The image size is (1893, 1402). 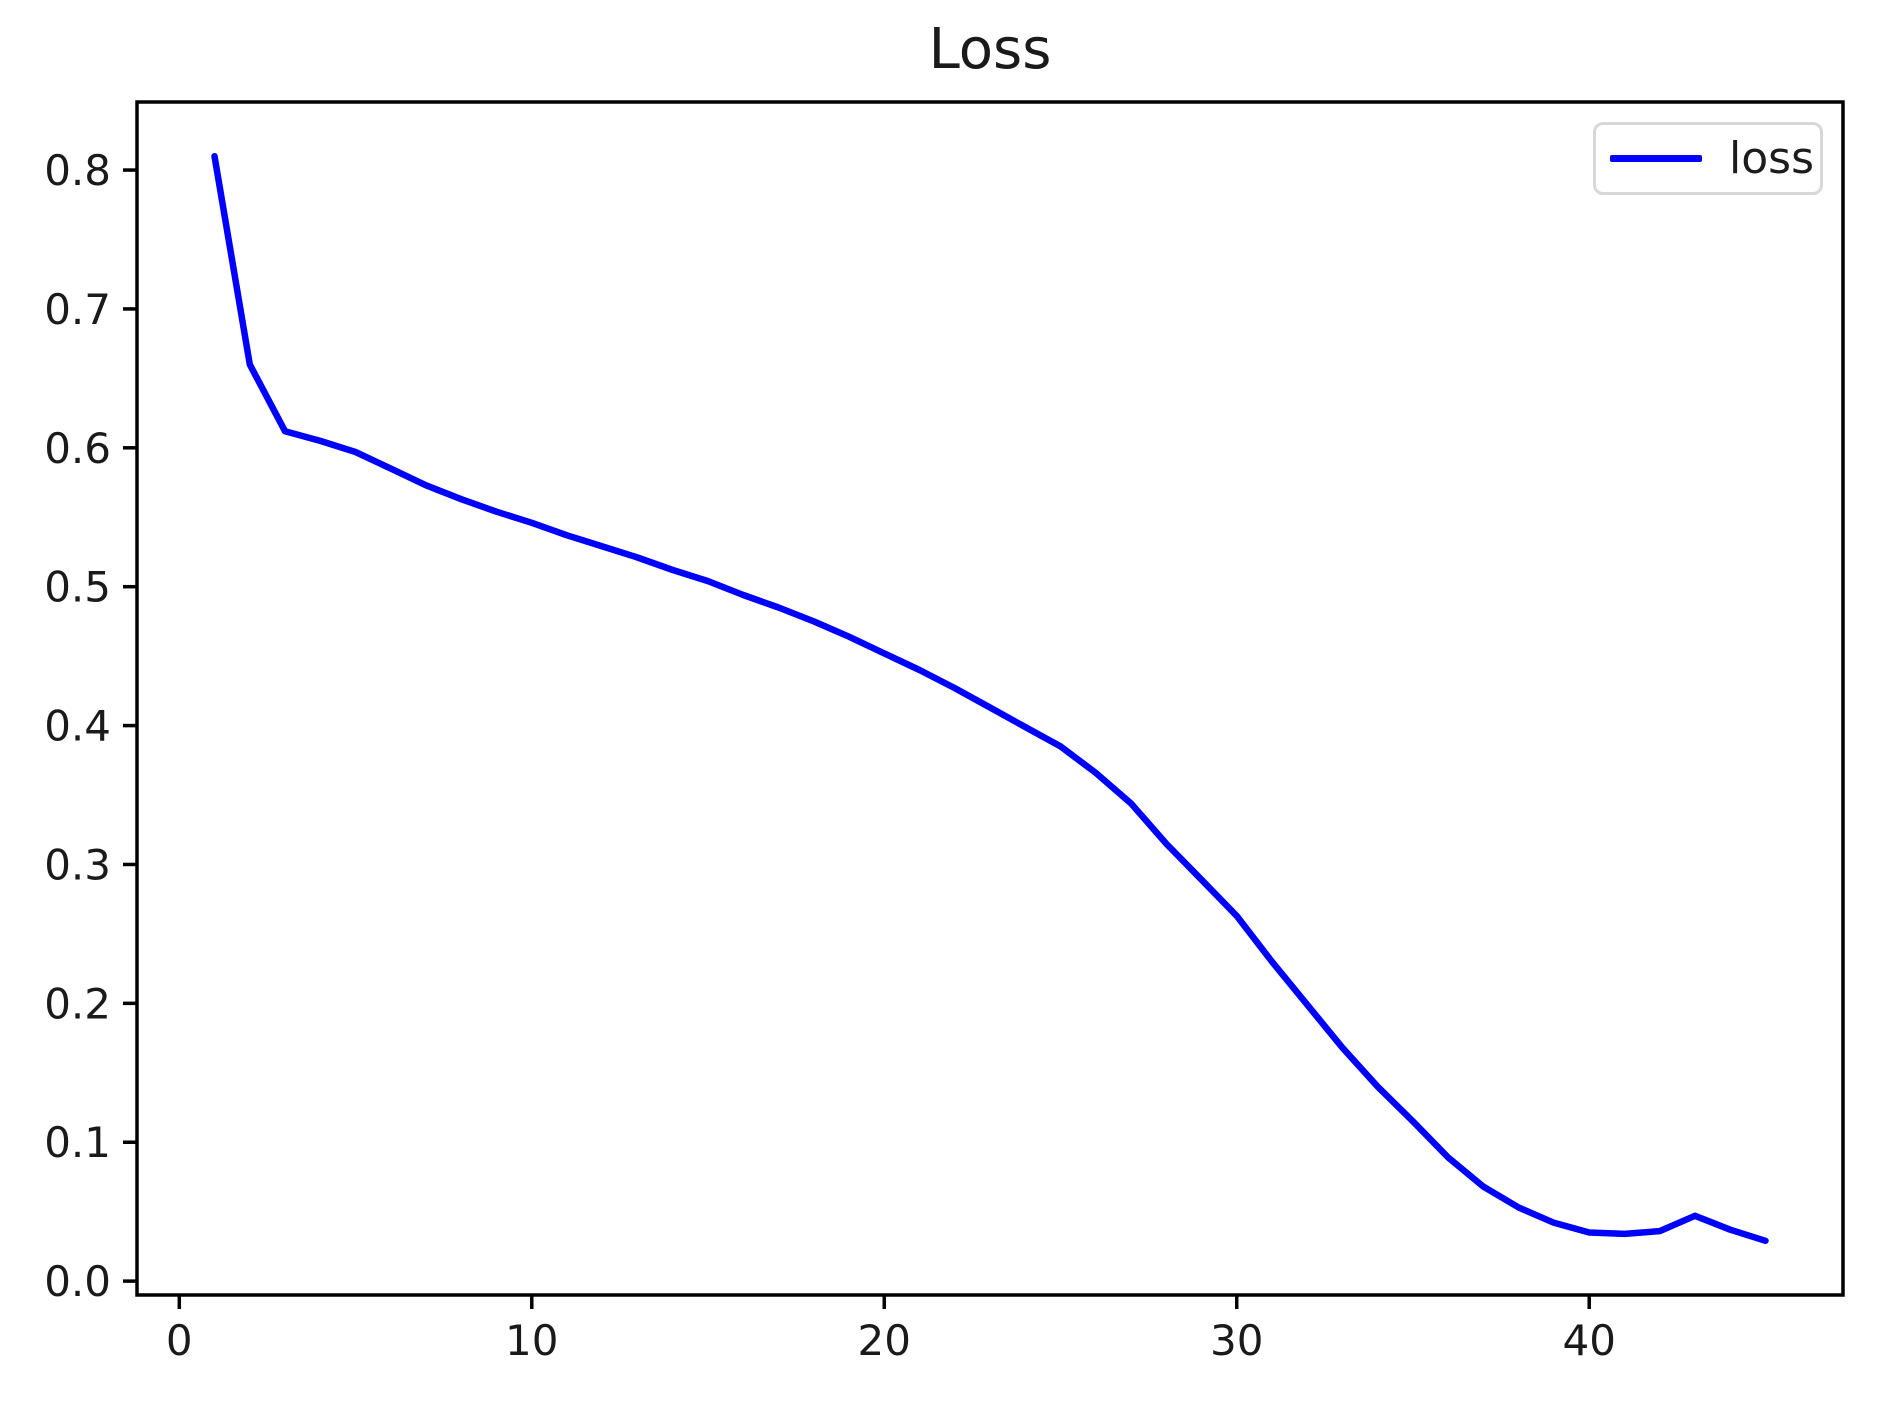 I want to click on y-tick-label: 0.2, so click(x=77, y=1003).